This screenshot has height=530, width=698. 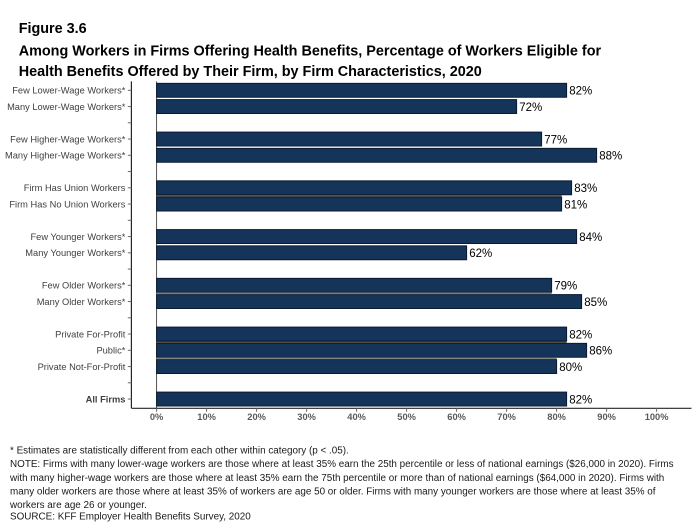 What do you see at coordinates (106, 399) in the screenshot?
I see `svg-text: All Firms` at bounding box center [106, 399].